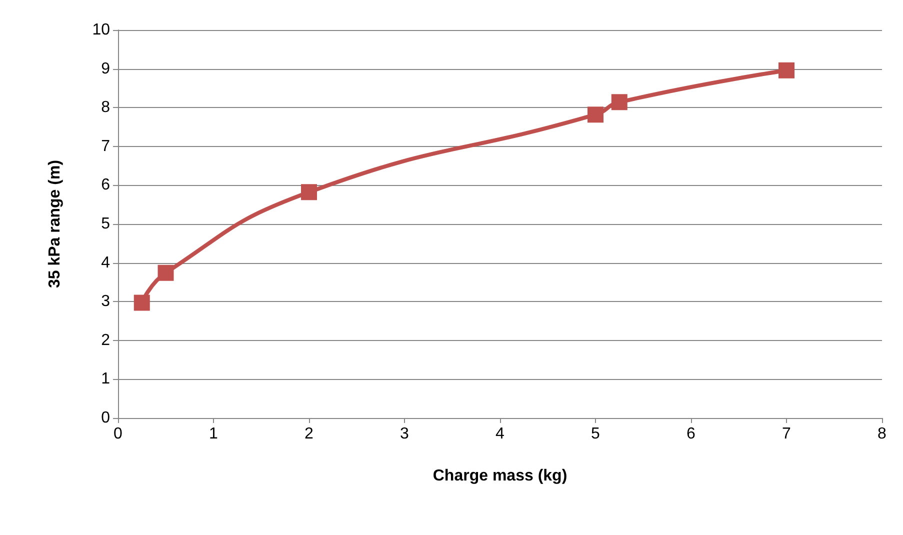  Describe the element at coordinates (405, 434) in the screenshot. I see `x-tick-label: 3` at that location.